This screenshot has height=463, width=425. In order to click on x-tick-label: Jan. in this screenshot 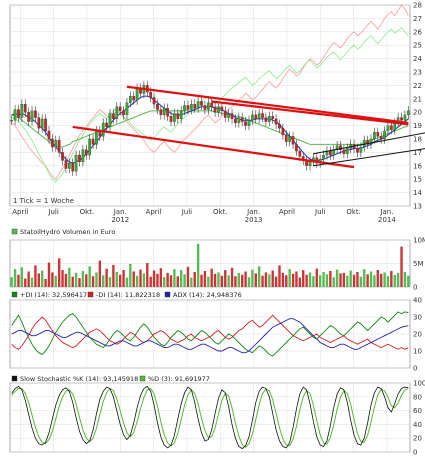, I will do `click(386, 212)`.